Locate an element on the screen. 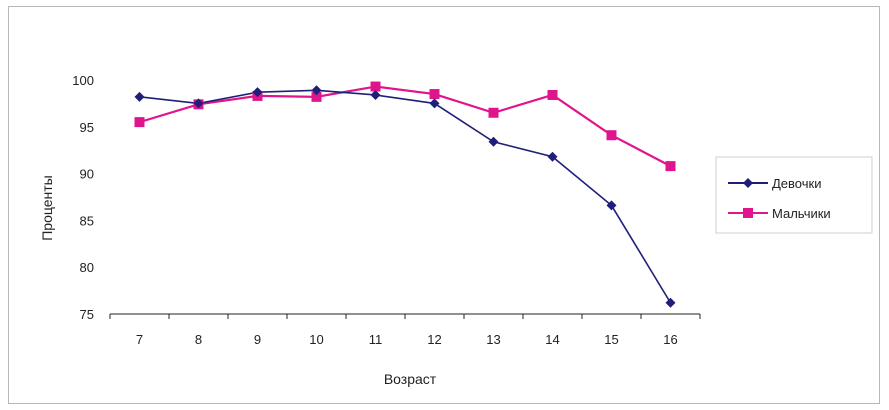 Image resolution: width=889 pixels, height=410 pixels. y-tick-label: 100 is located at coordinates (83, 80).